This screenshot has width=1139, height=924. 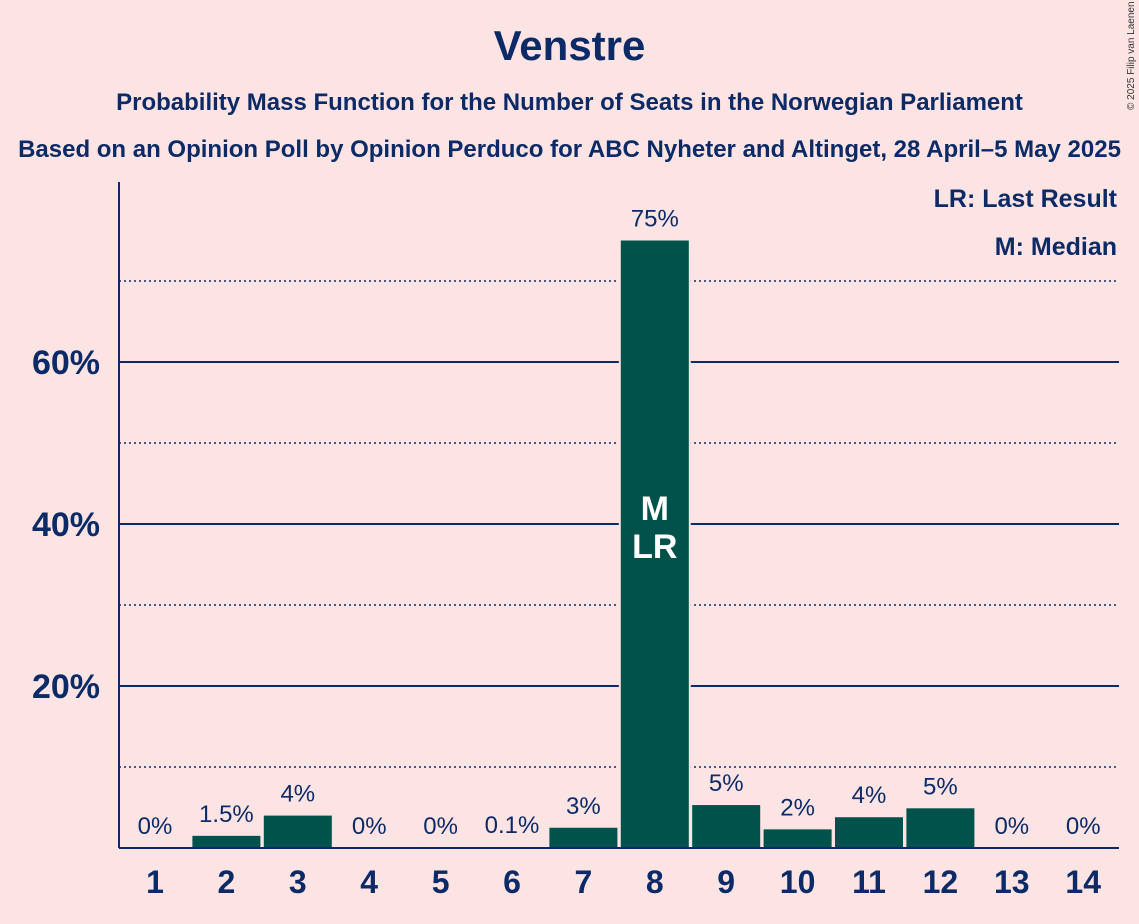 I want to click on bar-data-label: 75%, so click(x=655, y=219).